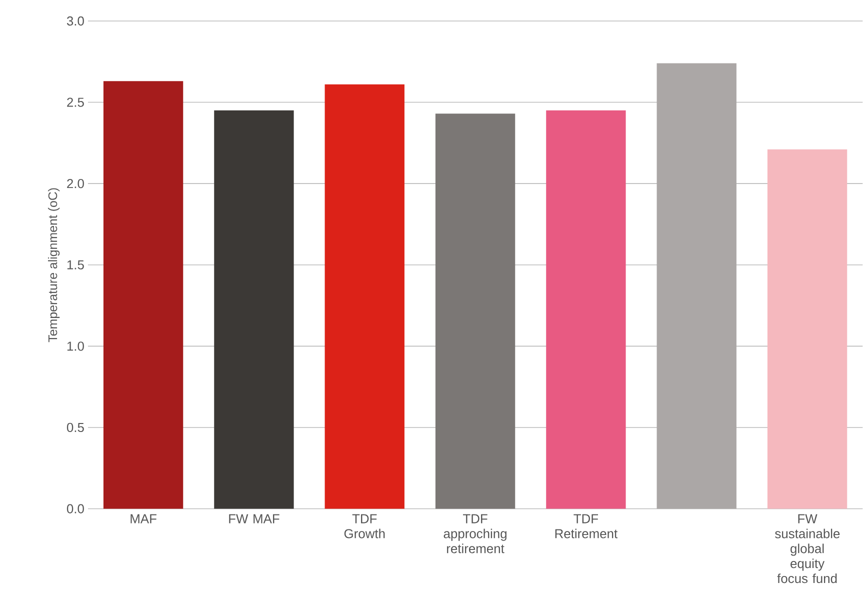 This screenshot has height=614, width=863. Describe the element at coordinates (143, 519) in the screenshot. I see `x-tick-label: MAF` at that location.